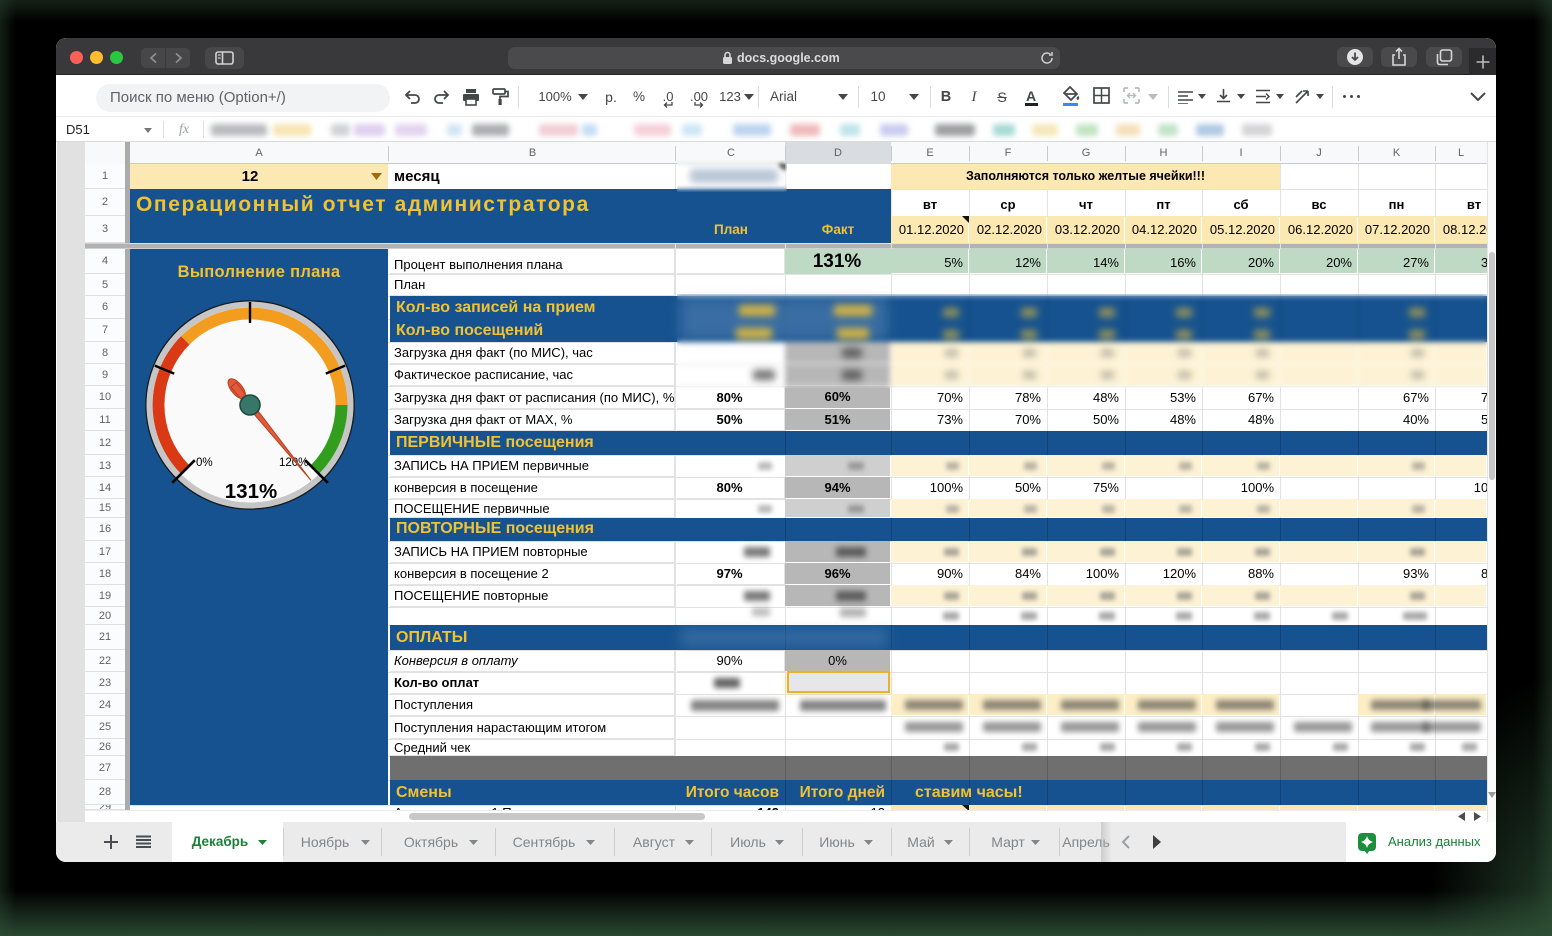  I want to click on svg-text: 120%, so click(293, 463).